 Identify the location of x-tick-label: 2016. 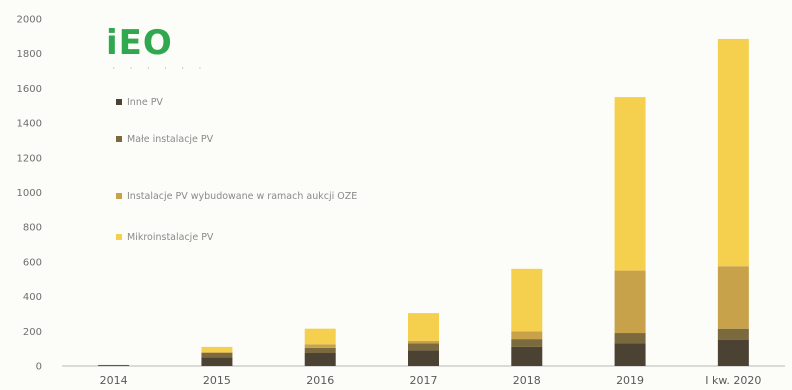
(320, 380).